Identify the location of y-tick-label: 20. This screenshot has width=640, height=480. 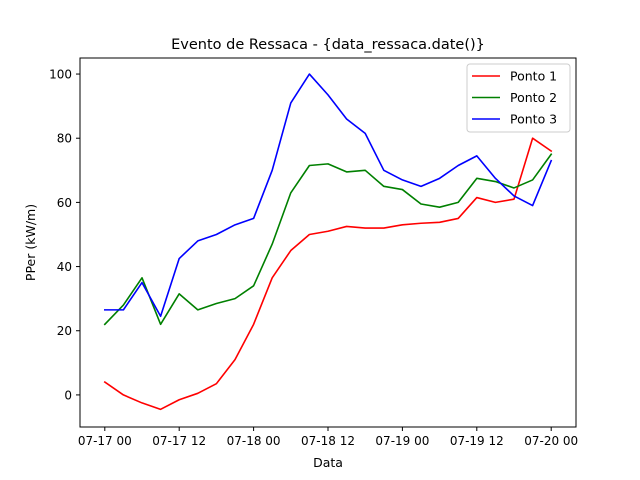
(64, 331).